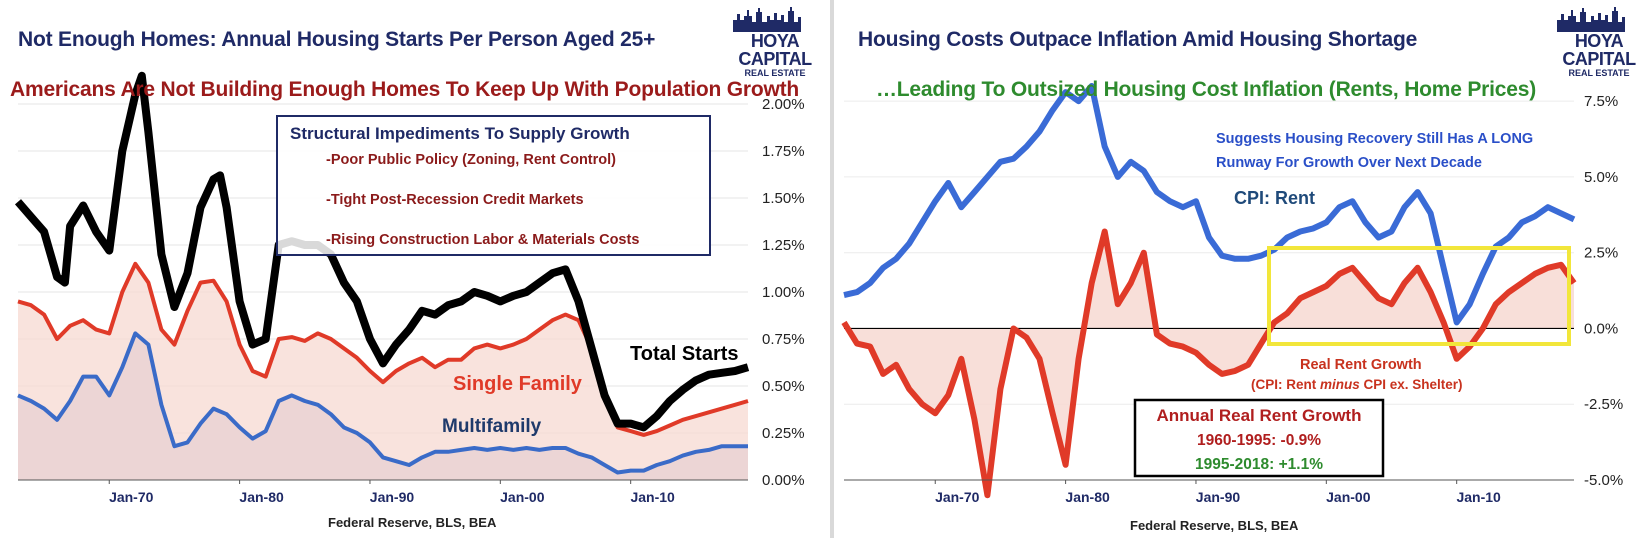 This screenshot has width=1650, height=538. Describe the element at coordinates (1601, 177) in the screenshot. I see `y-tick-label: 5.0%` at that location.